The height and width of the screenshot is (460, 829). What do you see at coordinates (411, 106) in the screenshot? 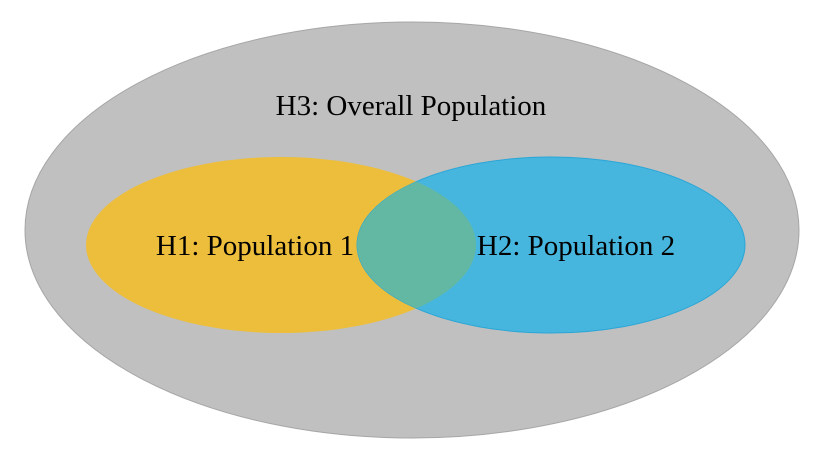
I see `overall-population-label: H3: Overall Population` at bounding box center [411, 106].